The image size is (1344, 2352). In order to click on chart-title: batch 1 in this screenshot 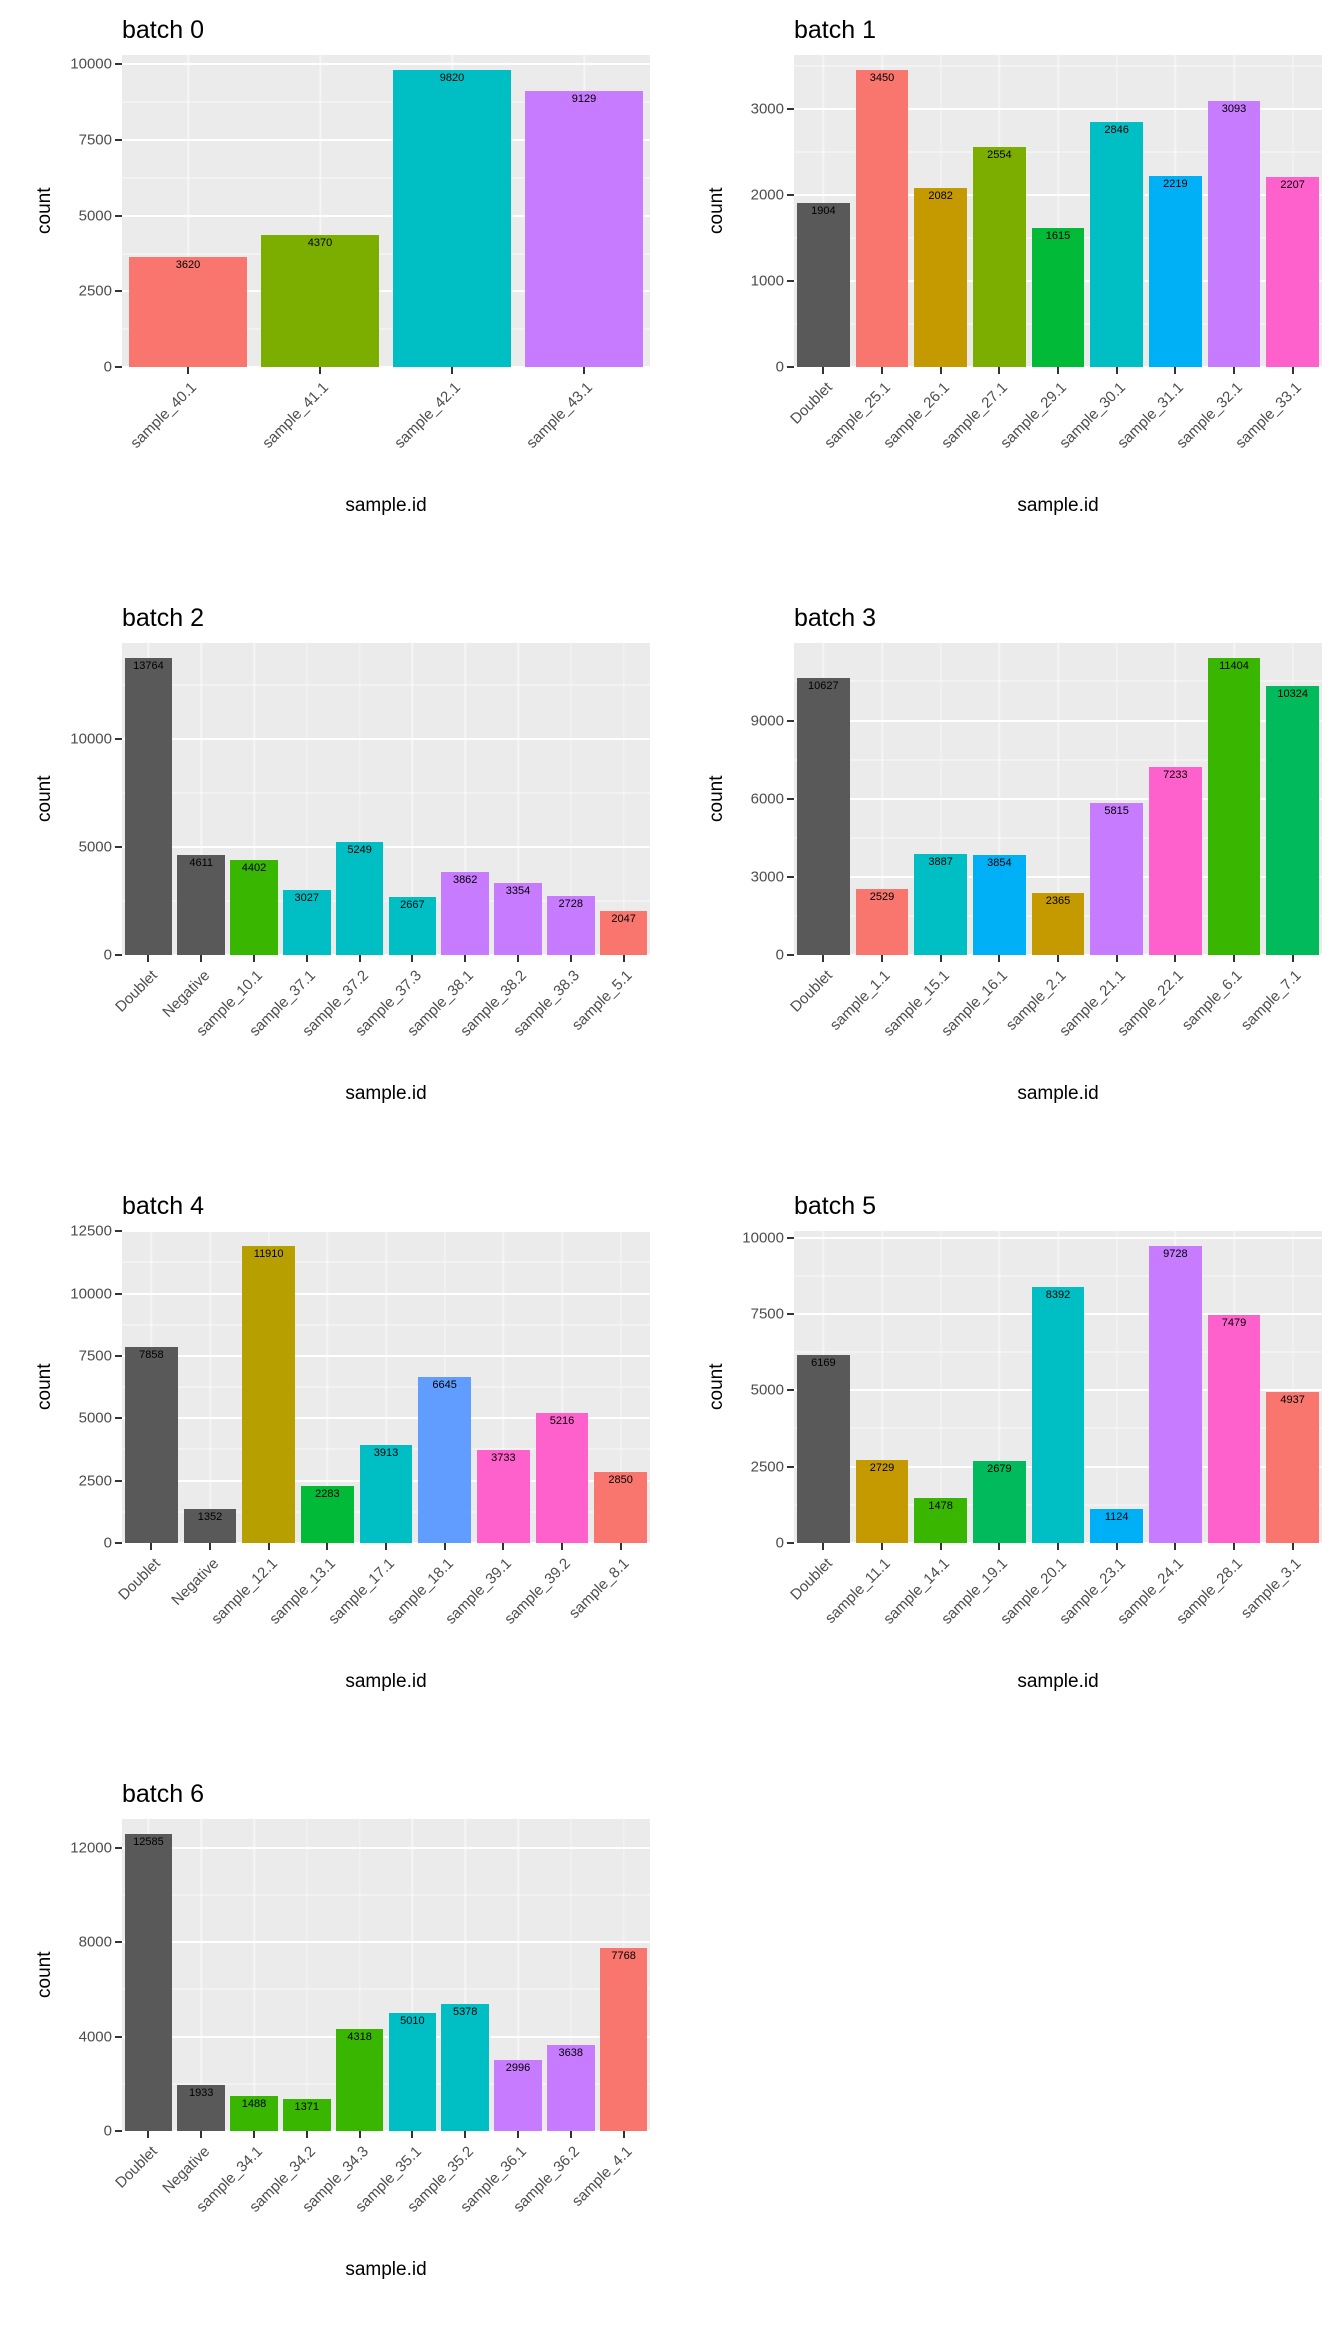, I will do `click(835, 30)`.